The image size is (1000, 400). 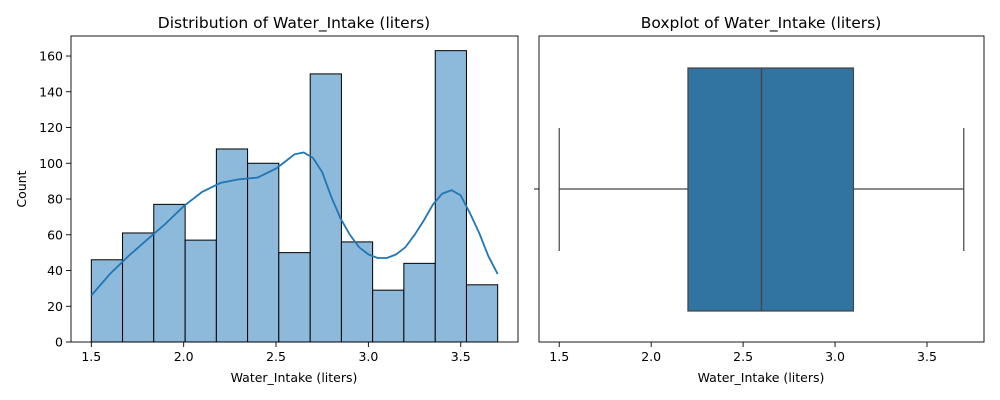 What do you see at coordinates (294, 23) in the screenshot?
I see `histogram-title: Distribution of Water_Intake (liters)` at bounding box center [294, 23].